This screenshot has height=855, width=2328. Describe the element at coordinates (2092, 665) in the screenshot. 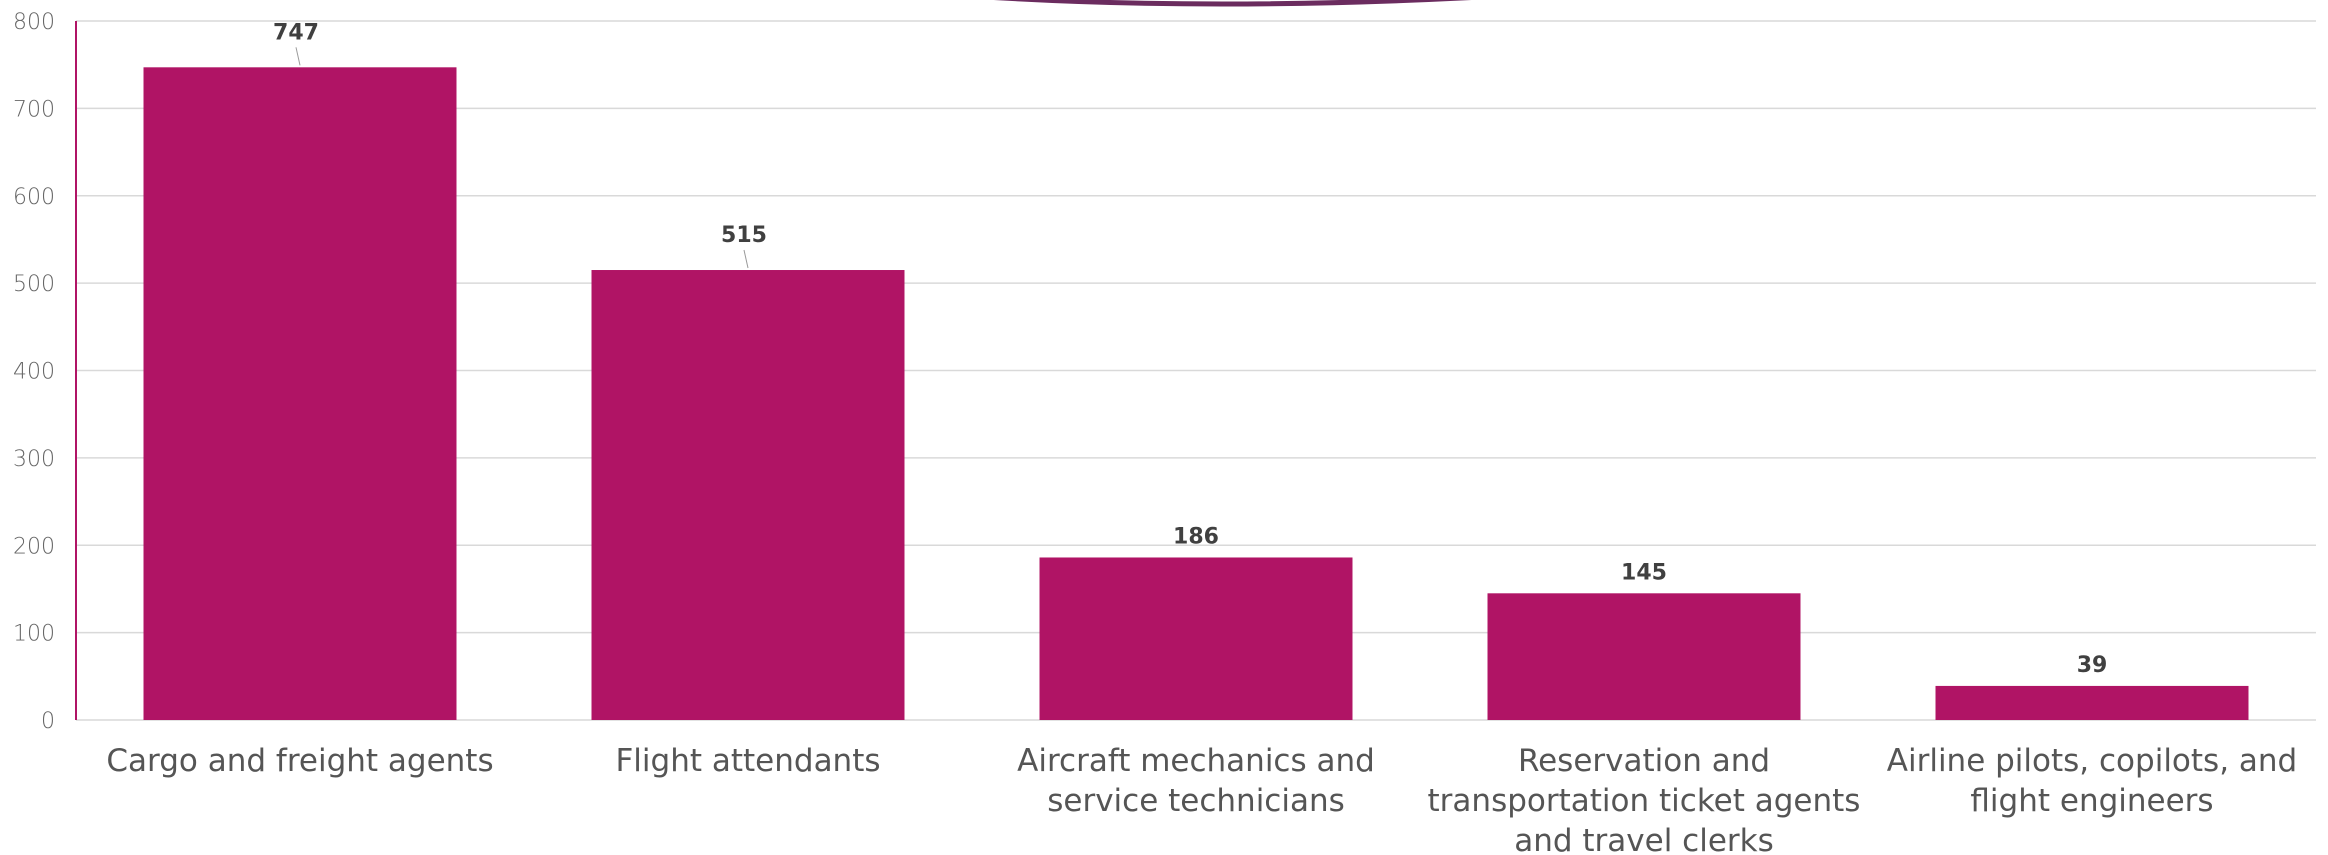

I see `data-label: 39` at that location.